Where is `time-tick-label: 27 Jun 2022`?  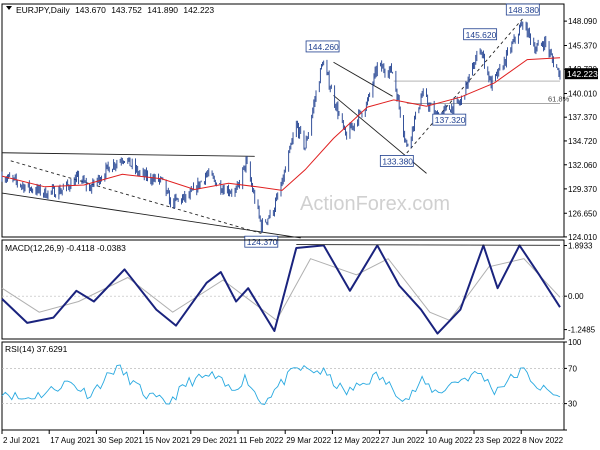 time-tick-label: 27 Jun 2022 is located at coordinates (403, 440).